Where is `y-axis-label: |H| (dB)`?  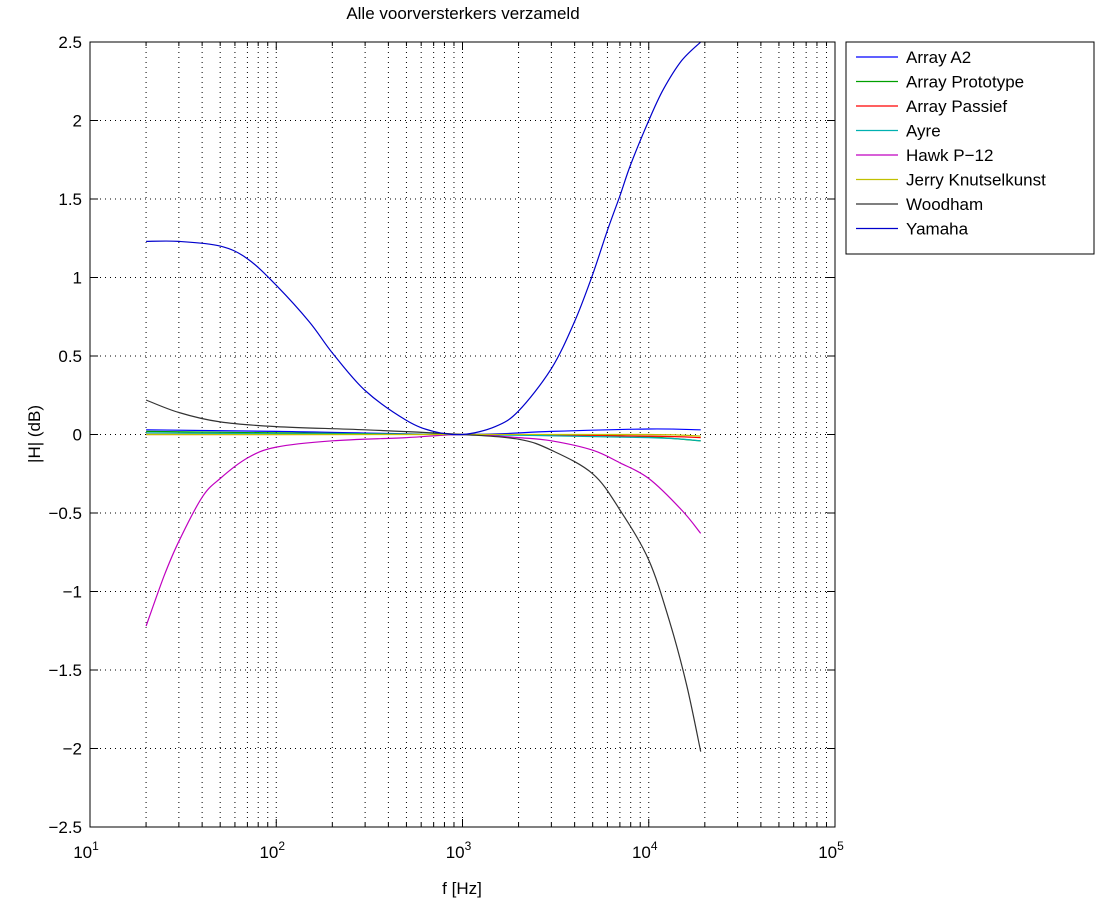
y-axis-label: |H| (dB) is located at coordinates (34, 434).